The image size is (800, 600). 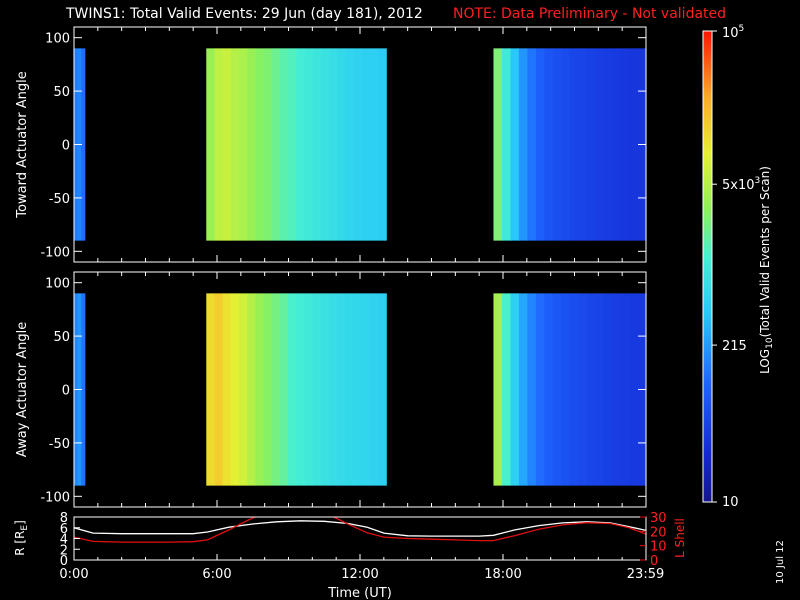 I want to click on lshell-line, so click(x=360, y=530).